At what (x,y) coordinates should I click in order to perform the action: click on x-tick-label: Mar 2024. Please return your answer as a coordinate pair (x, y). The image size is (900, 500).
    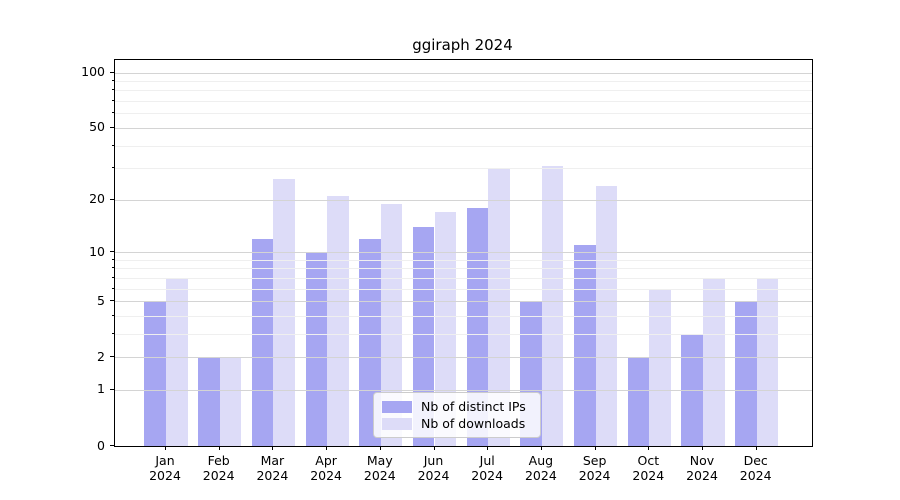
    Looking at the image, I should click on (272, 468).